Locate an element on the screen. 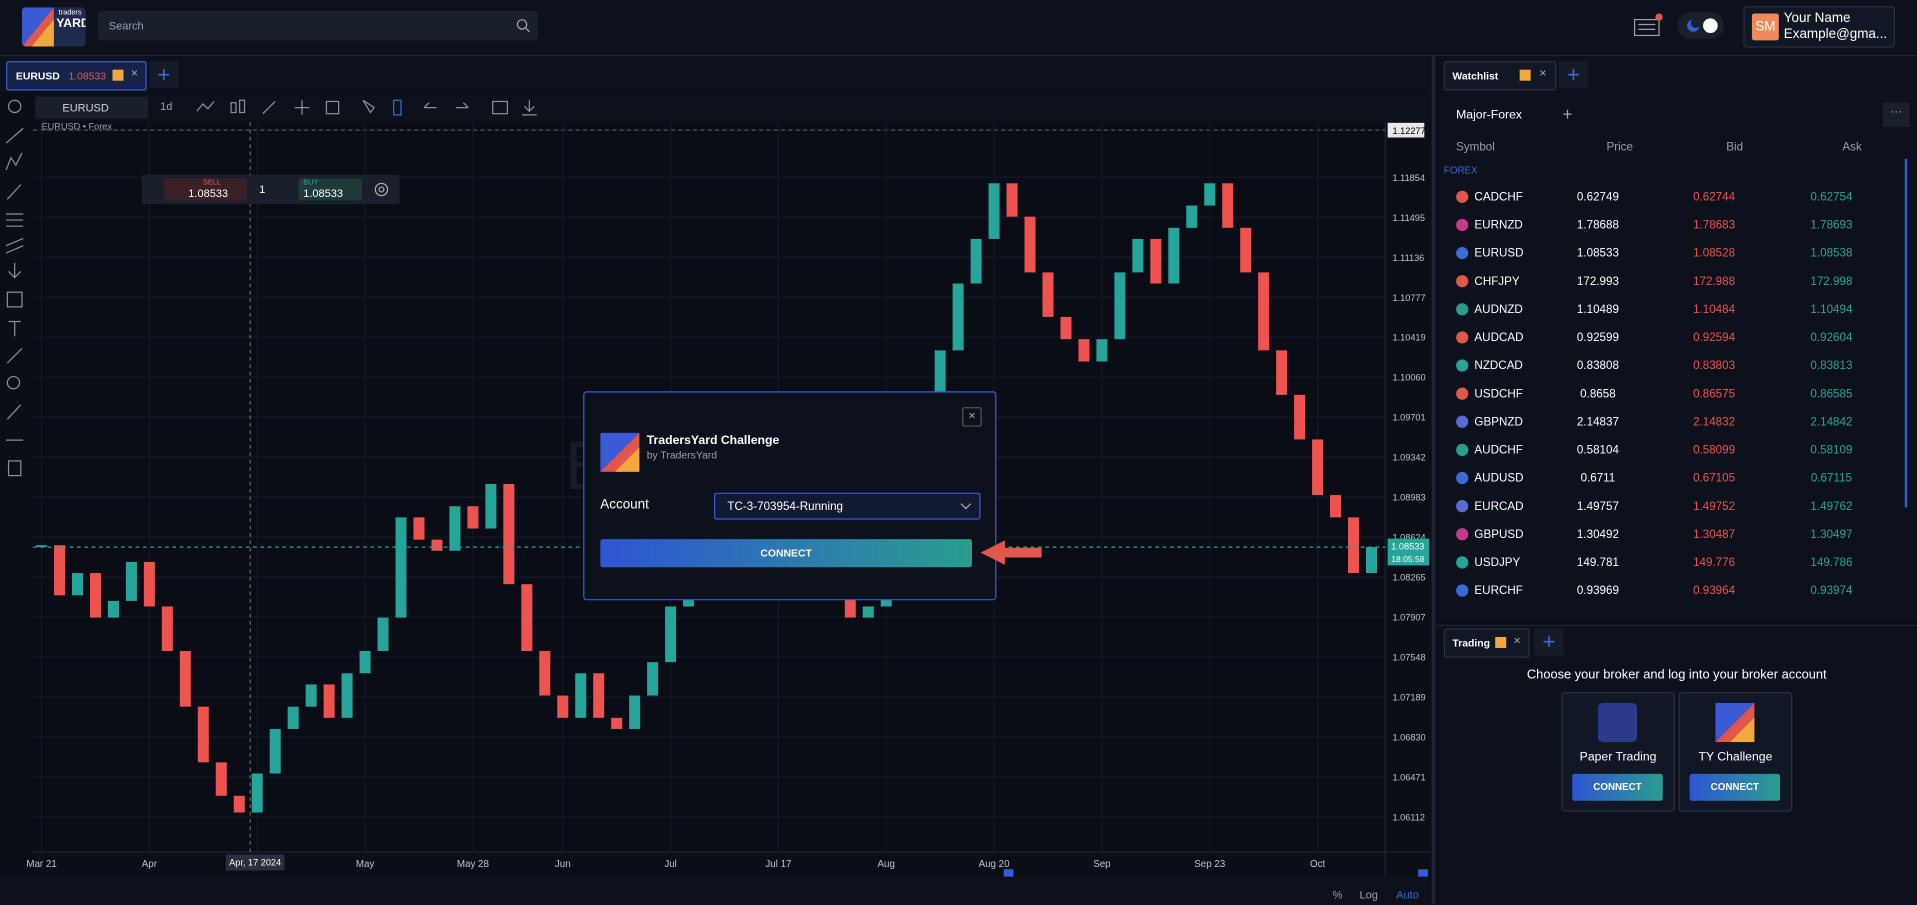 Image resolution: width=1917 pixels, height=905 pixels. trading-tab: Trading × is located at coordinates (1486, 643).